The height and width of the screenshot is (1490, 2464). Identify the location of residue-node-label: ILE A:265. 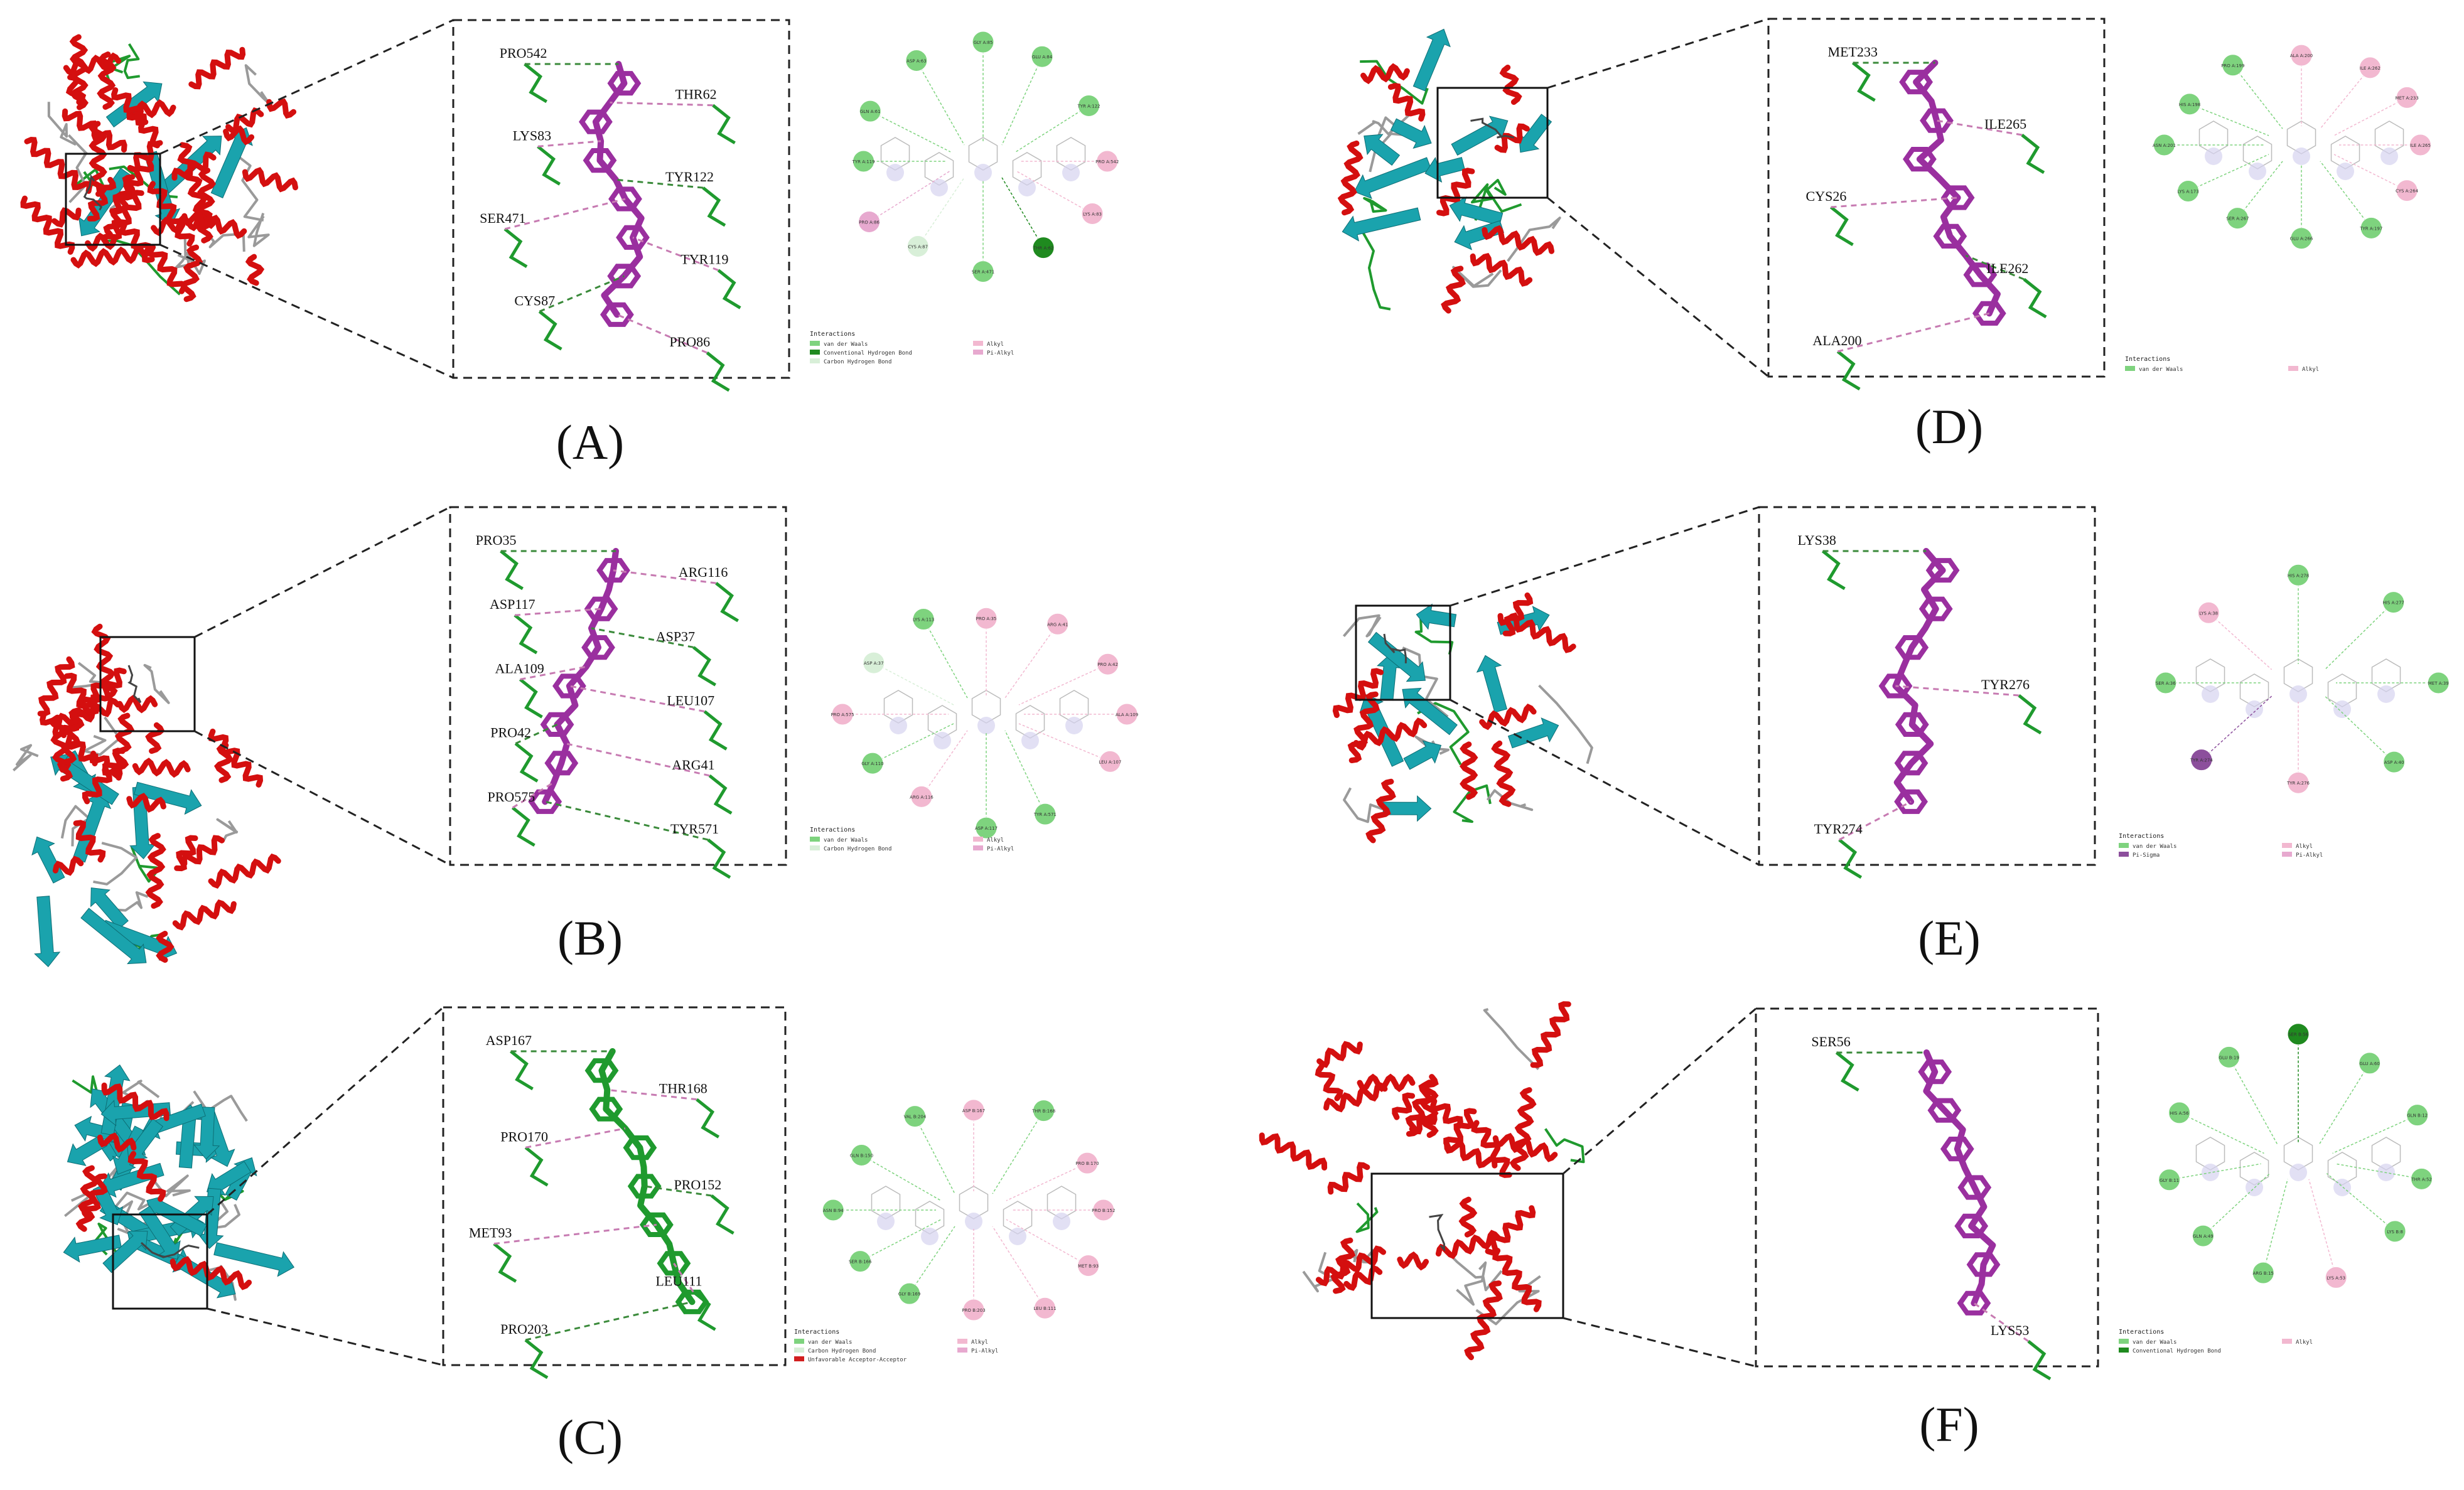
(2420, 145).